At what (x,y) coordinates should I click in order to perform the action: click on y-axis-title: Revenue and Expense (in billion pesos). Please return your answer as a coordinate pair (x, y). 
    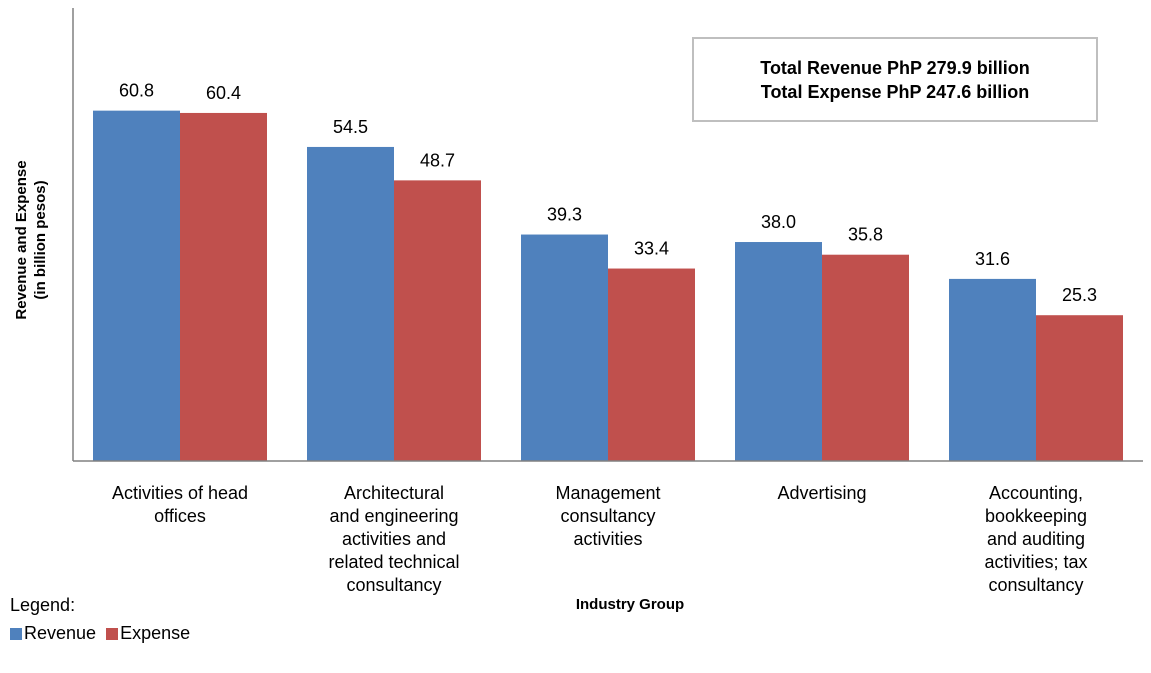
    Looking at the image, I should click on (31, 239).